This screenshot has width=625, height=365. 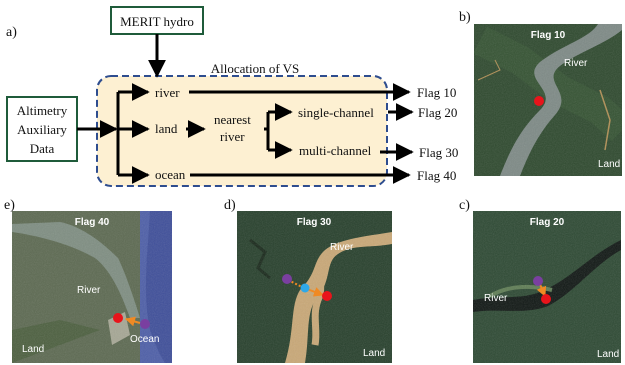 What do you see at coordinates (144, 339) in the screenshot?
I see `map-e-ocean-label: Ocean` at bounding box center [144, 339].